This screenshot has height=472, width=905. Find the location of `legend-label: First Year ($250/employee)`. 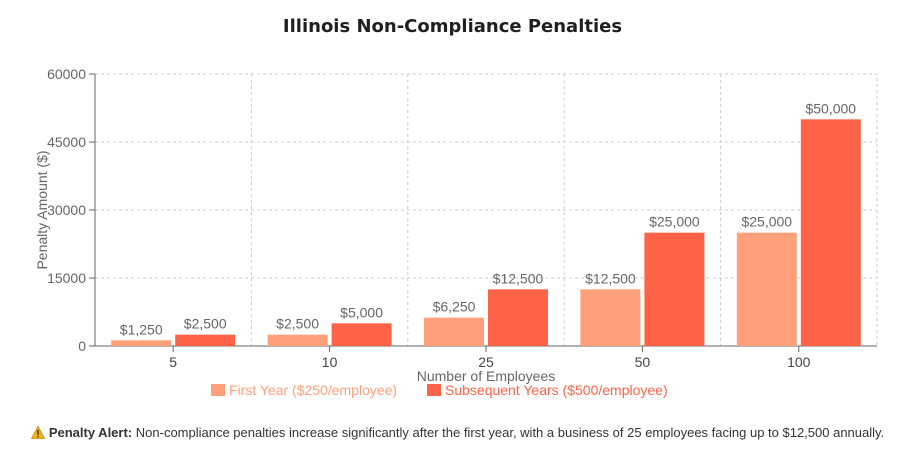

legend-label: First Year ($250/employee) is located at coordinates (313, 390).